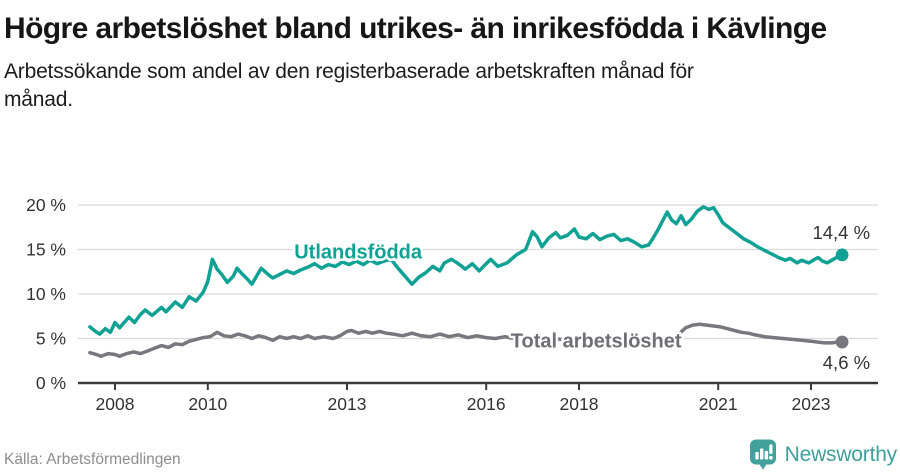 The height and width of the screenshot is (474, 900). Describe the element at coordinates (46, 294) in the screenshot. I see `y-axis-tick-label: 10 %` at that location.